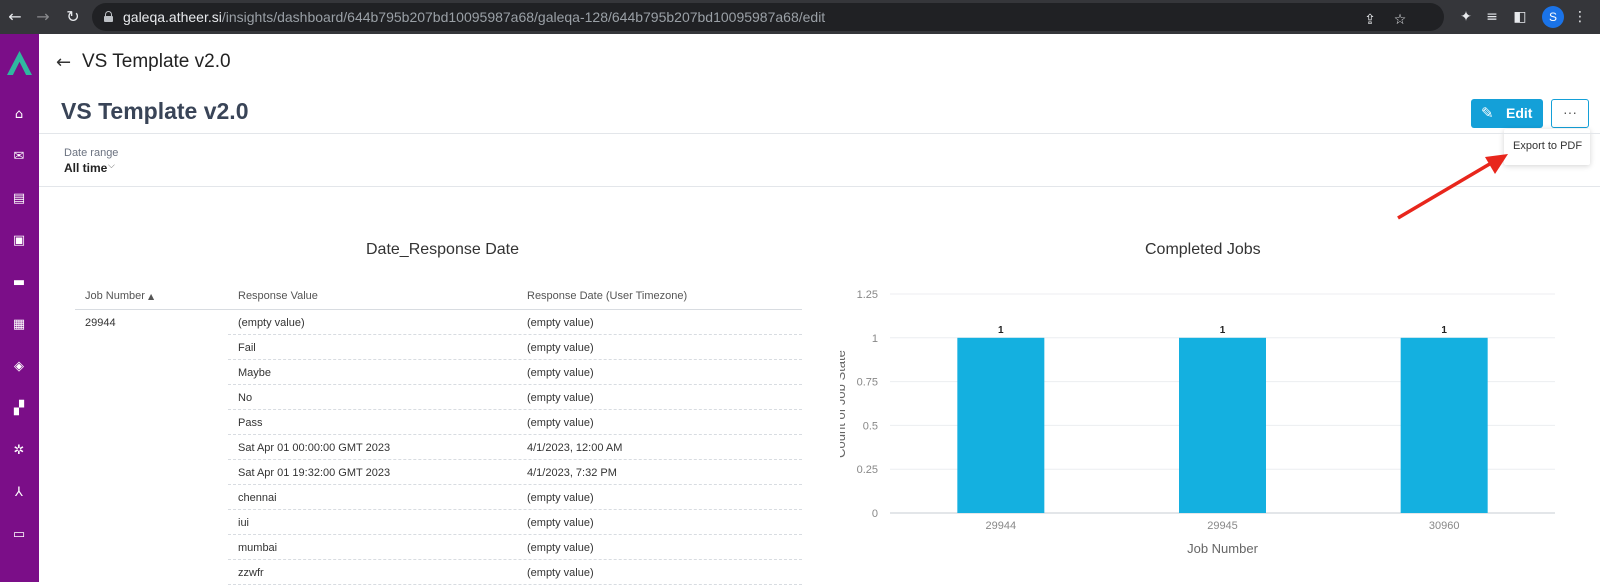  Describe the element at coordinates (15, 16) in the screenshot. I see `back-nav-icon: ←` at that location.